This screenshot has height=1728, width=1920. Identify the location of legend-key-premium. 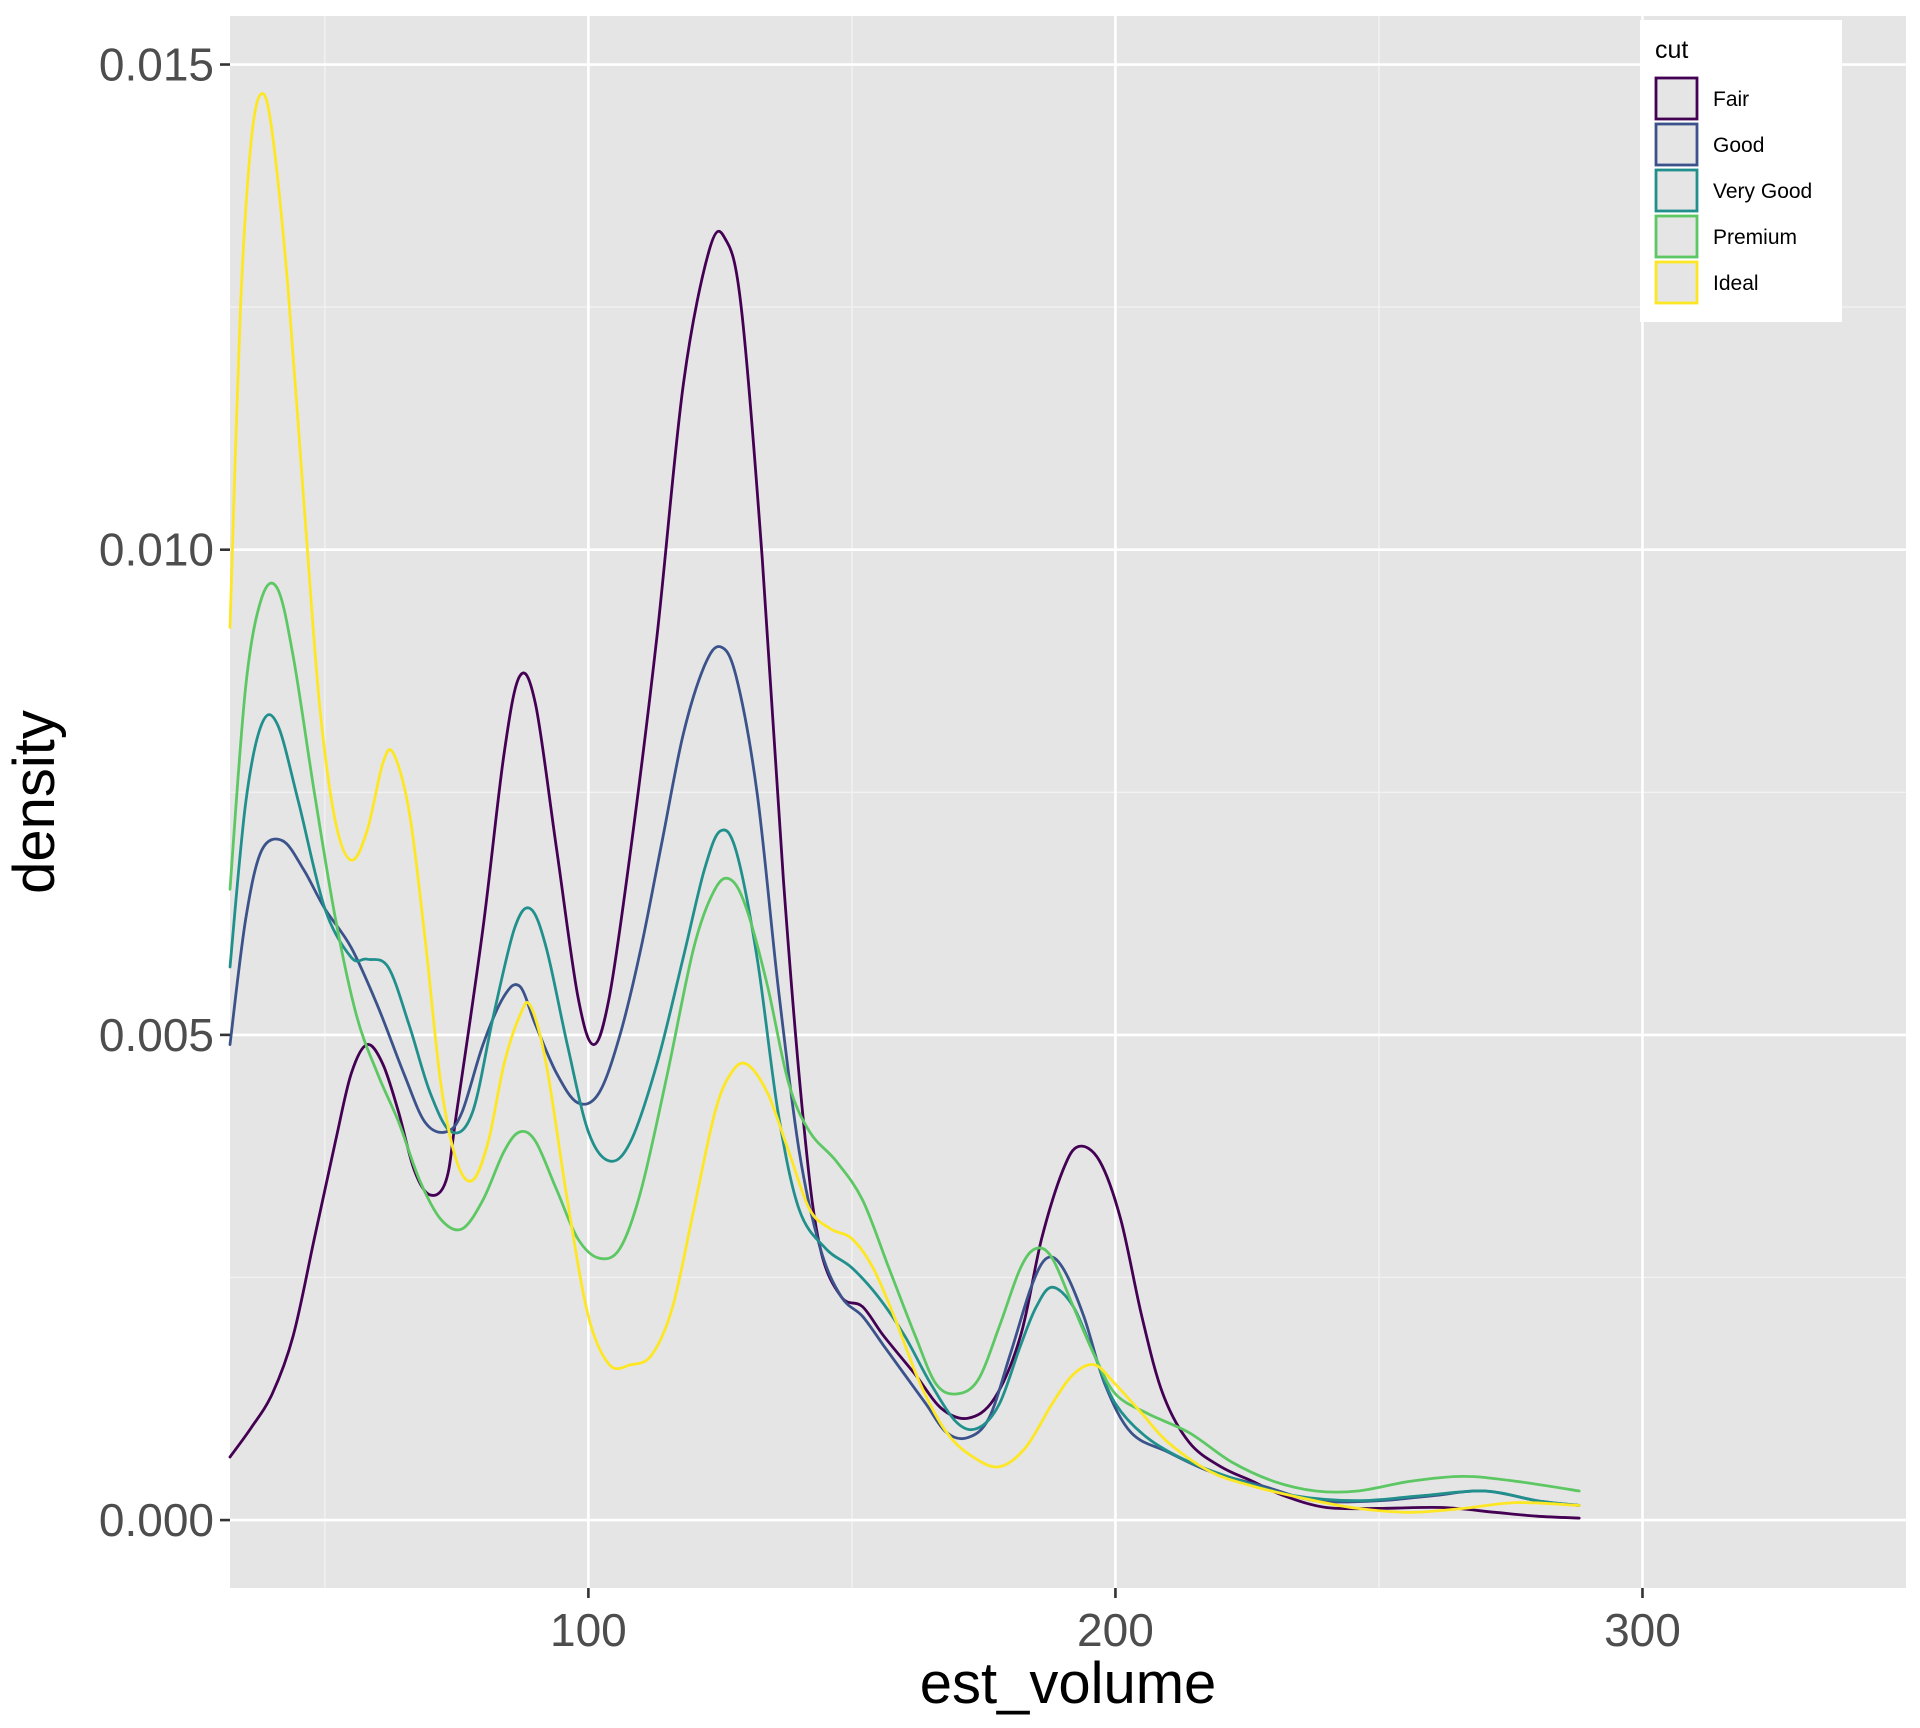
(1676, 236).